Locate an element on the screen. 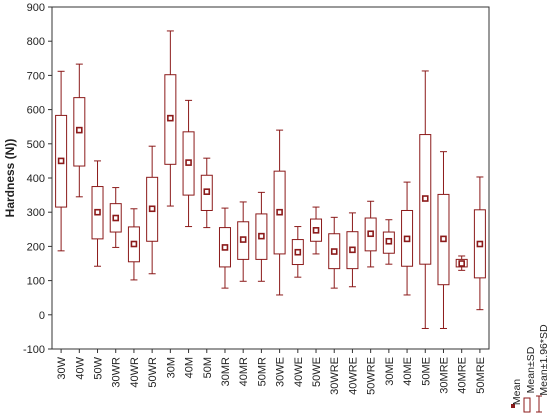 Image resolution: width=550 pixels, height=415 pixels. box-30MRE is located at coordinates (443, 240).